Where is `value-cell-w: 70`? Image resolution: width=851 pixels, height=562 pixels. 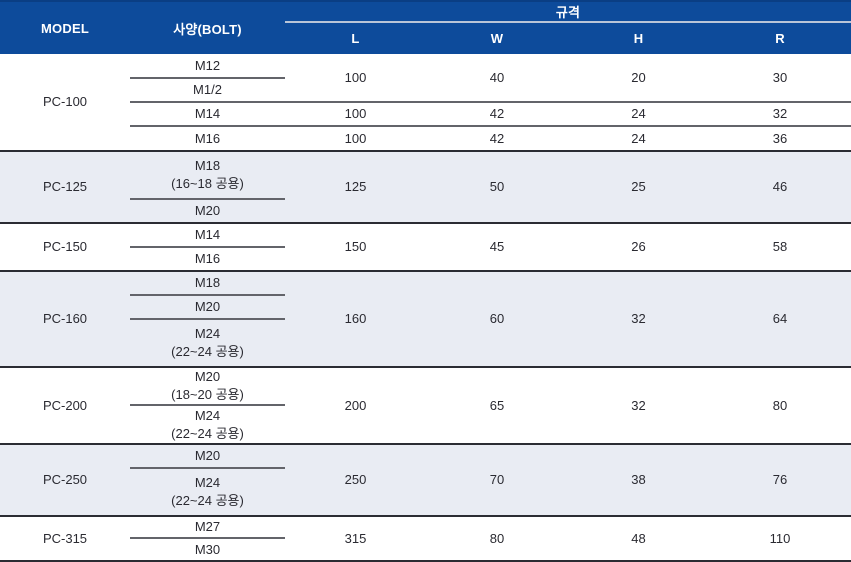
value-cell-w: 70 is located at coordinates (497, 480).